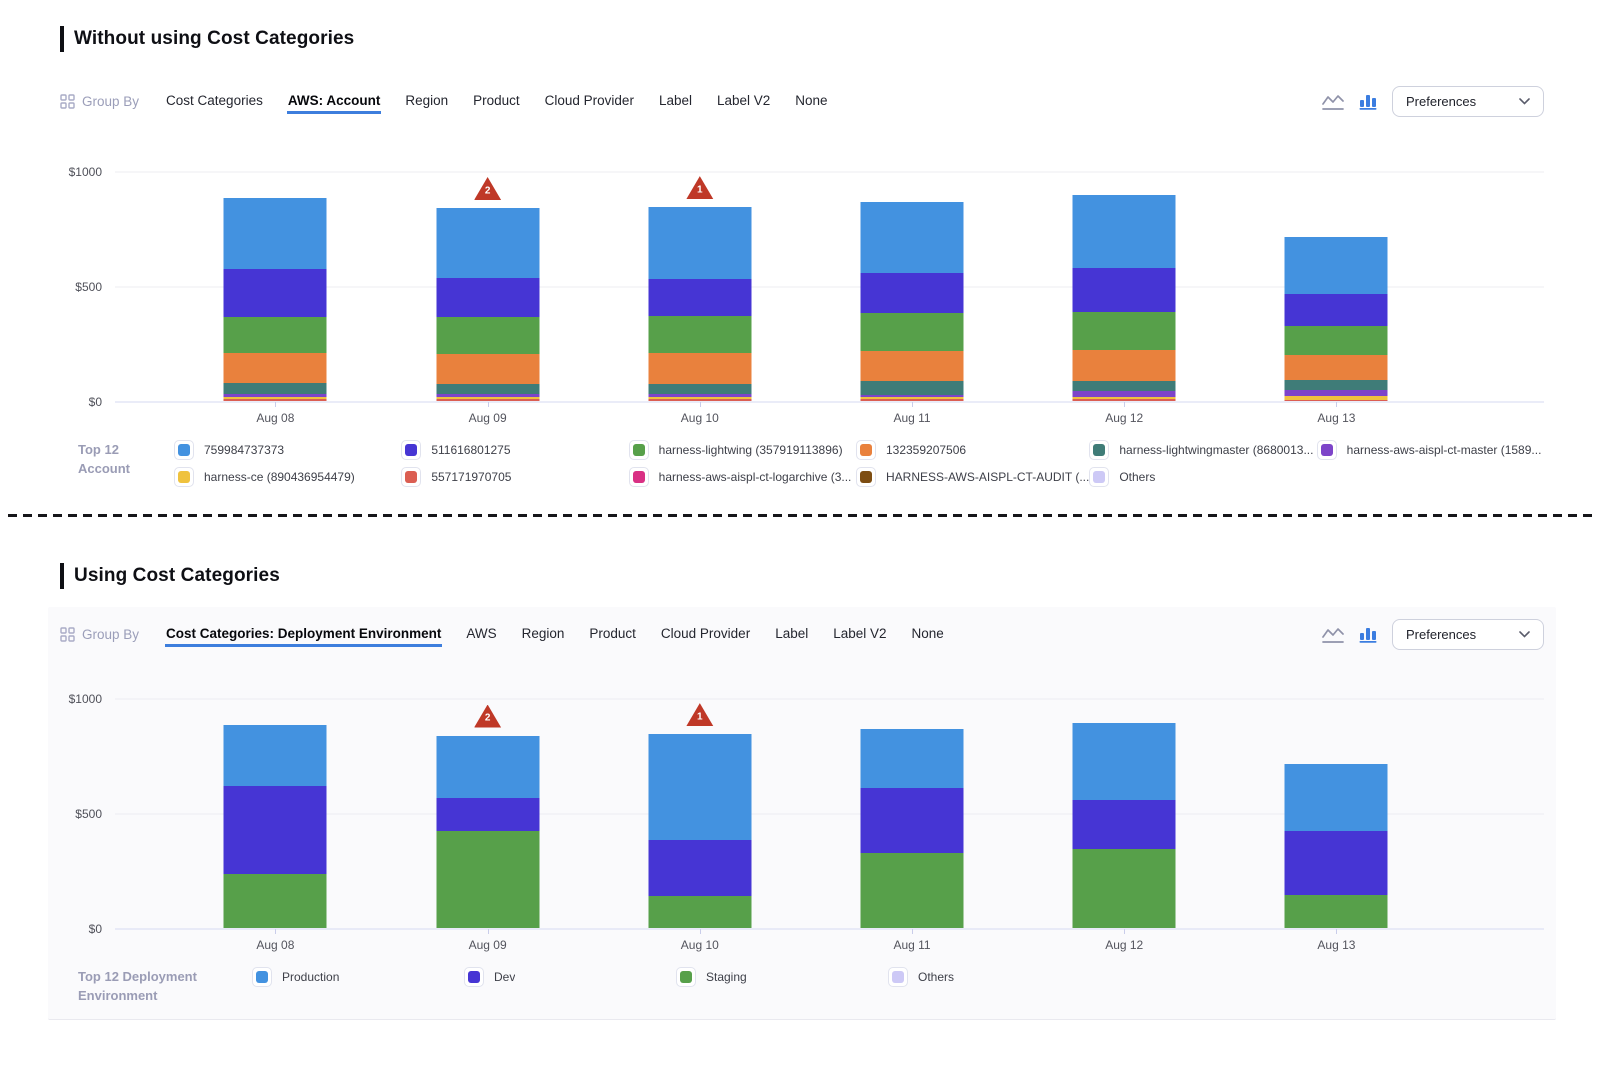 This screenshot has height=1092, width=1604. Describe the element at coordinates (287, 477) in the screenshot. I see `legend-item: harness-ce (890436954479)` at that location.